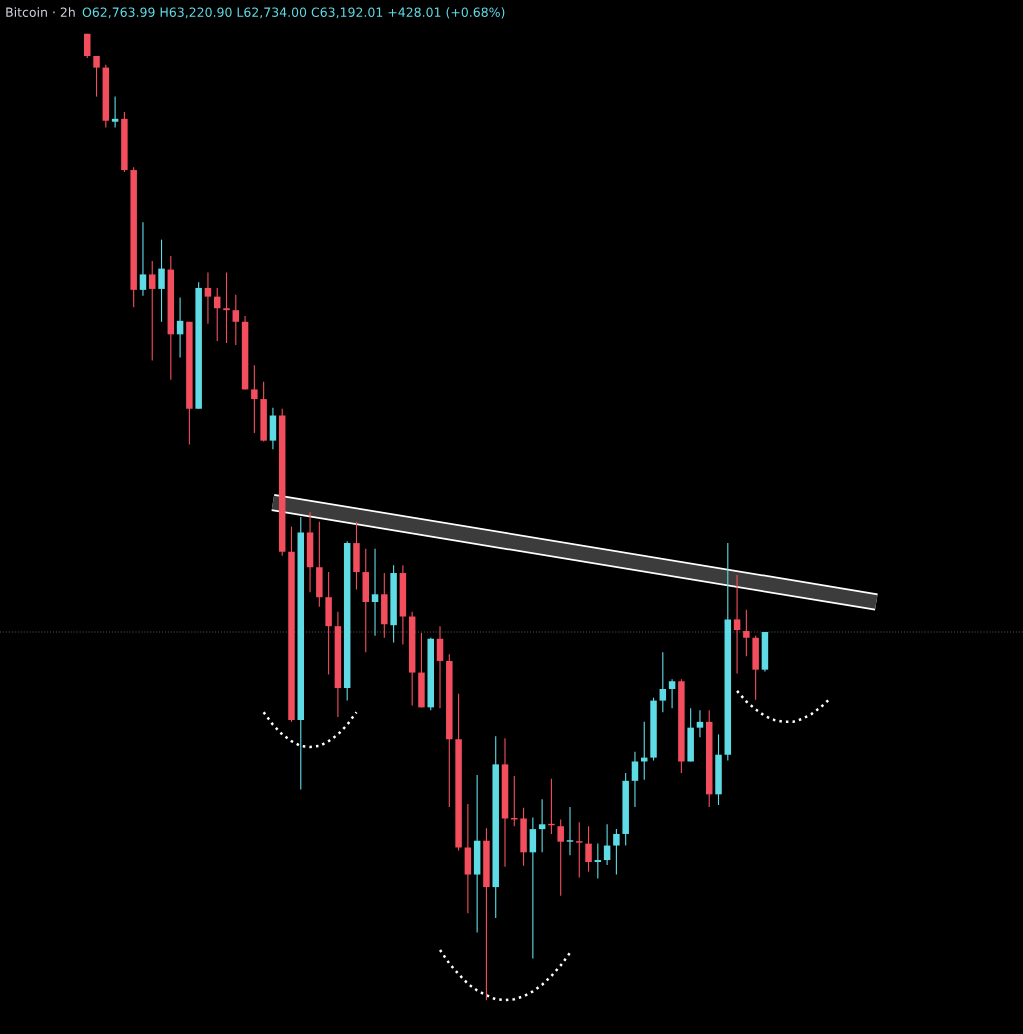 The height and width of the screenshot is (1034, 1023). Describe the element at coordinates (40, 12) in the screenshot. I see `chart-title: Bitcoin · 2h` at that location.